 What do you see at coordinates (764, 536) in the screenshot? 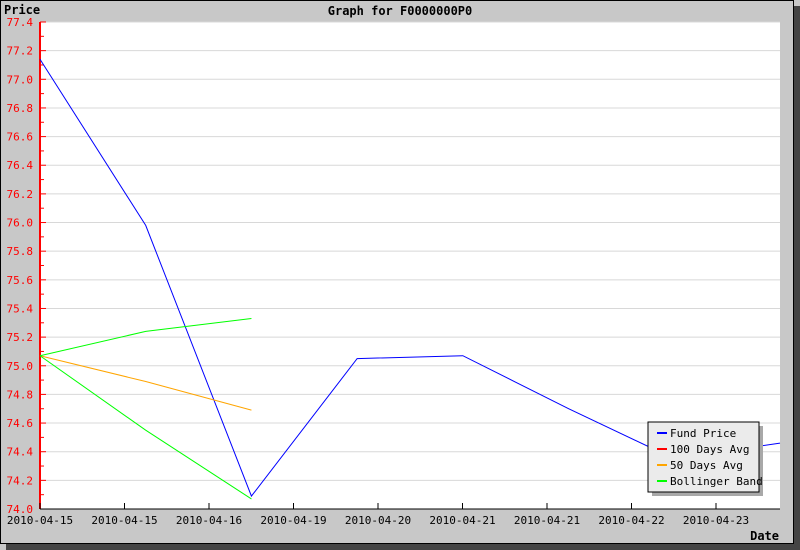
I see `x-axis-label: Date` at bounding box center [764, 536].